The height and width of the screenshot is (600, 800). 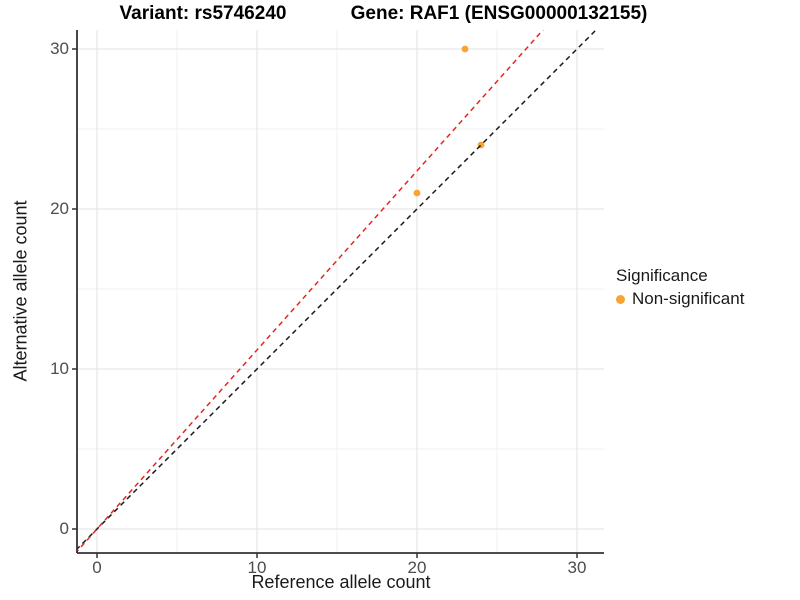 What do you see at coordinates (680, 287) in the screenshot?
I see `legend: Significance Non-significant` at bounding box center [680, 287].